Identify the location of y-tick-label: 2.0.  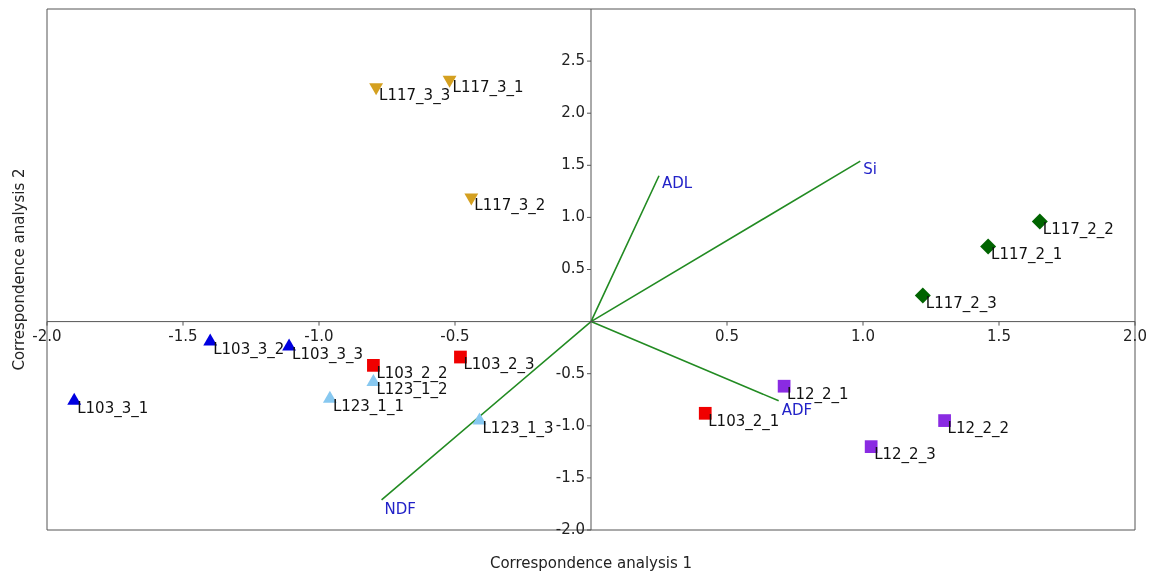
(573, 112).